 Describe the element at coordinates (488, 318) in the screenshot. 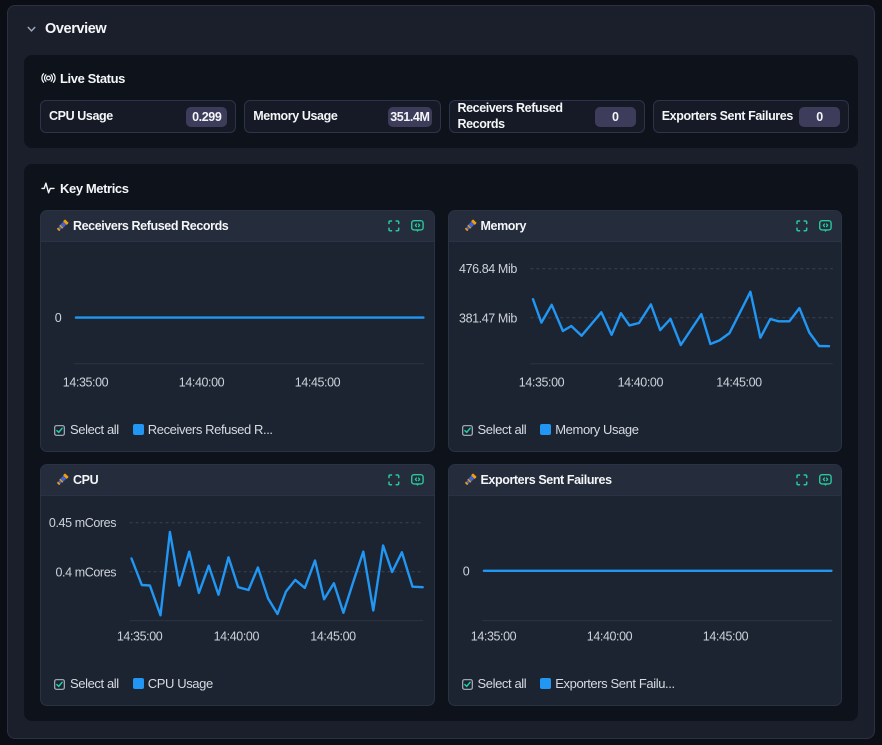

I see `svg-text: 381.47 Mib` at that location.